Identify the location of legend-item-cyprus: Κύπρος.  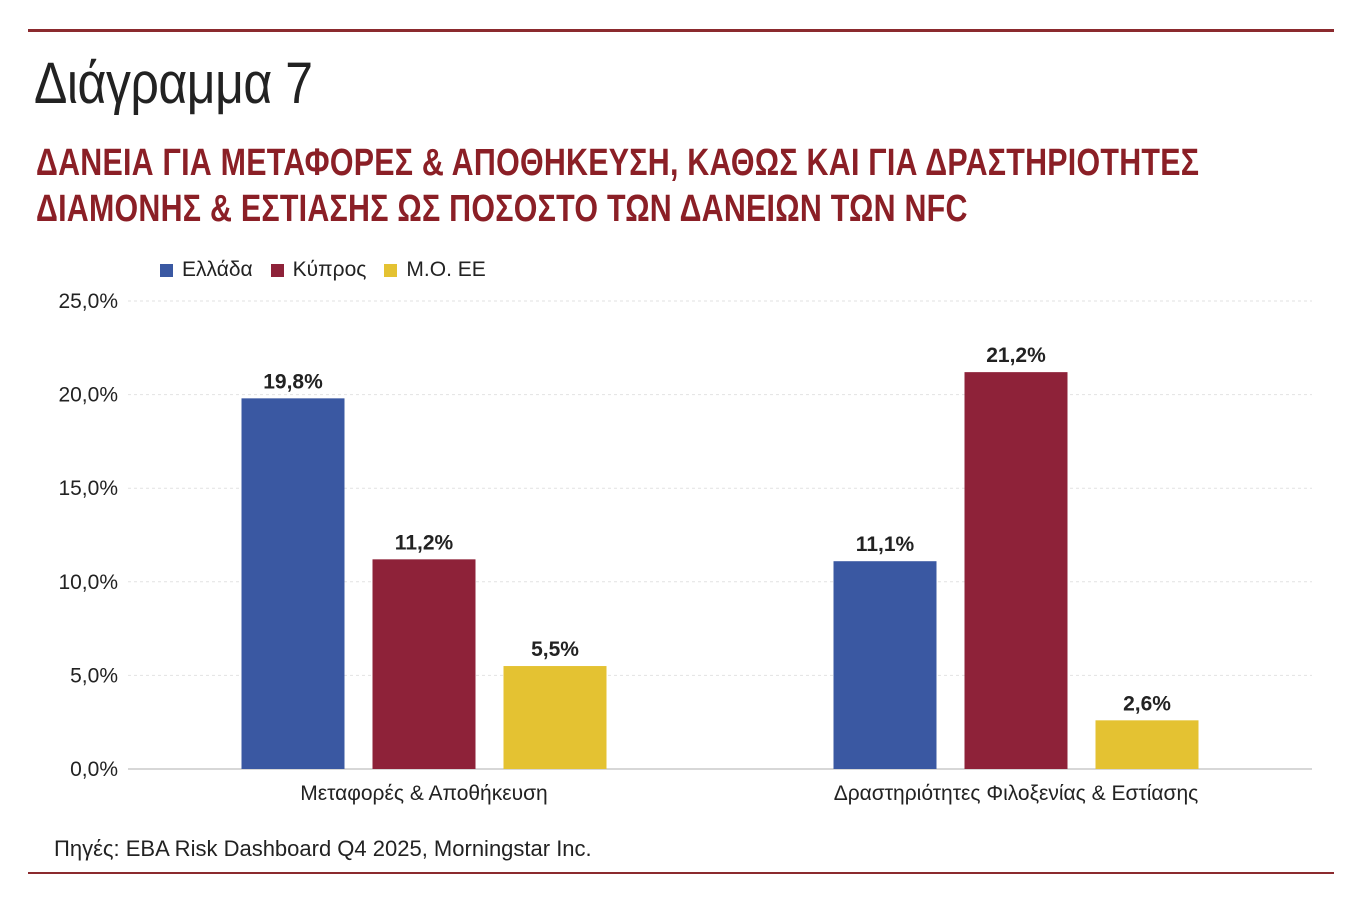
(318, 270).